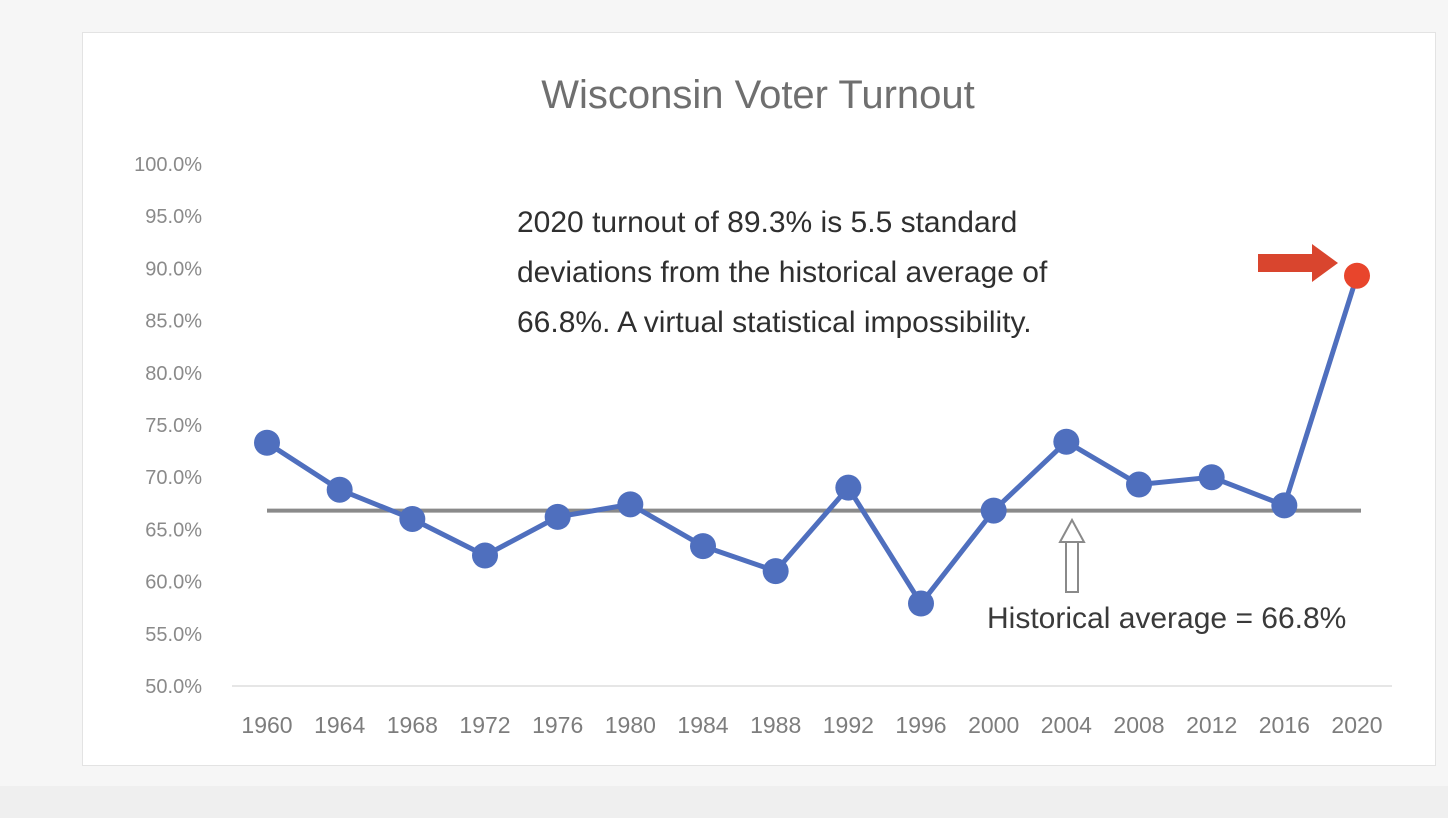 The image size is (1448, 818). I want to click on x-tick-label: 2004, so click(1066, 725).